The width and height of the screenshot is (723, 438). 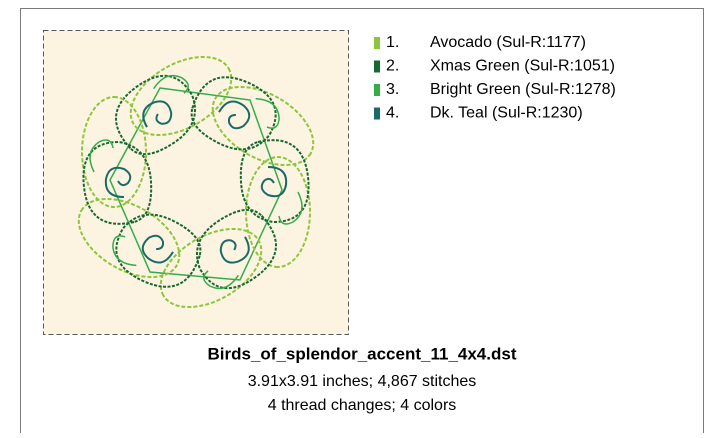 I want to click on thread-name: Xmas Green (Sul-R:1051), so click(x=522, y=66).